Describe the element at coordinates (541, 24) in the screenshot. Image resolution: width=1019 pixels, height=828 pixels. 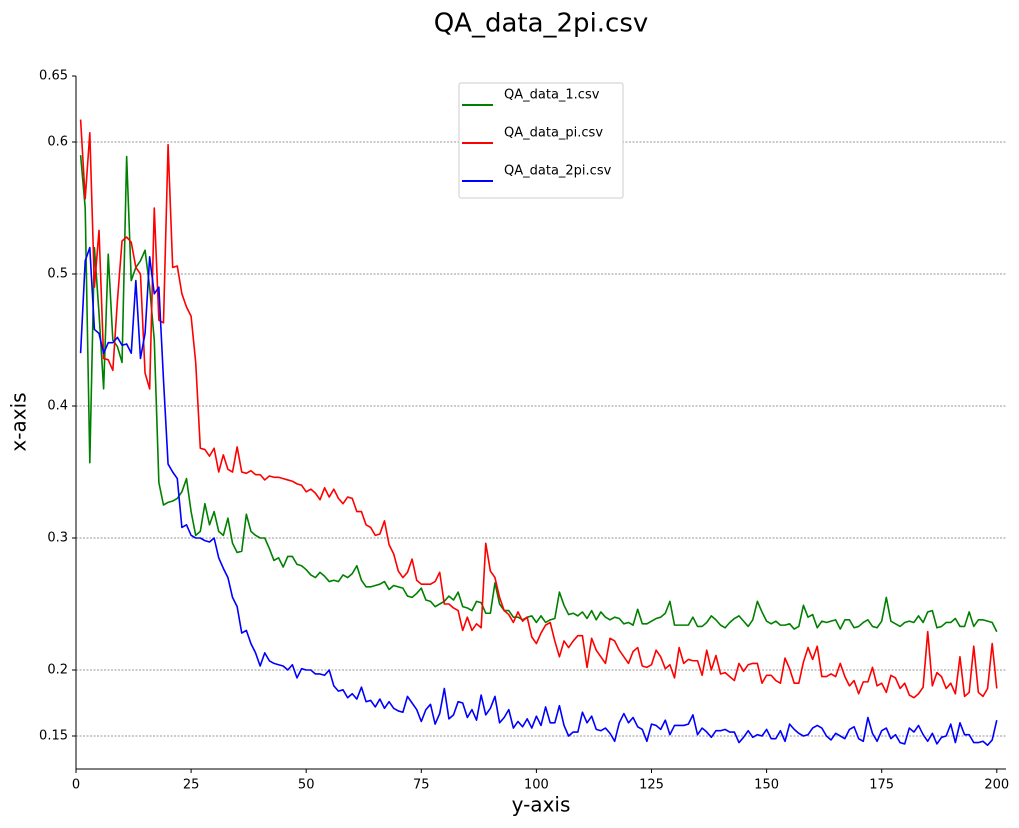
I see `chart-title: QA_data_2pi.csv` at that location.